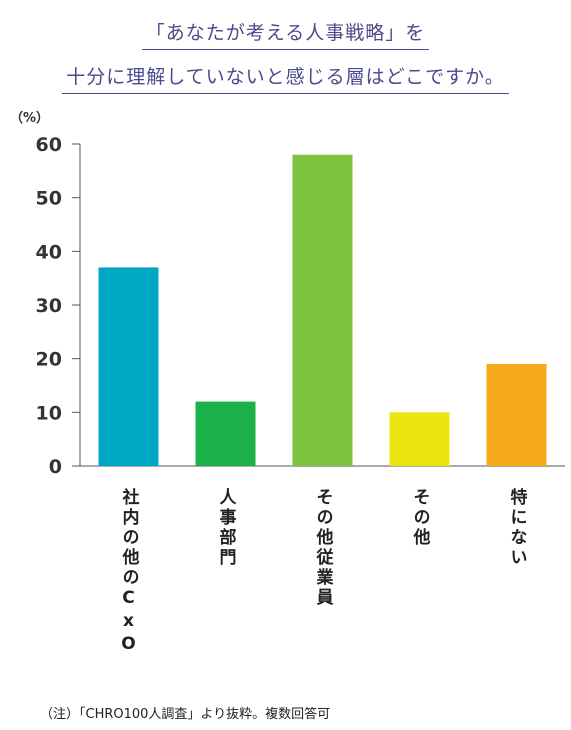 The height and width of the screenshot is (730, 571). Describe the element at coordinates (29, 118) in the screenshot. I see `y-unit-label: （%）` at that location.